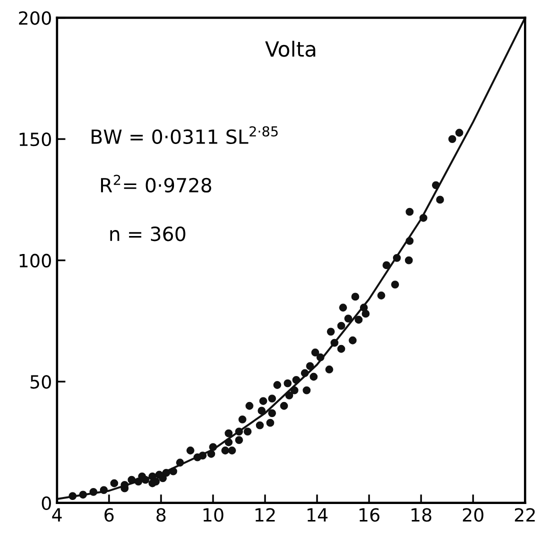 The width and height of the screenshot is (543, 539). I want to click on text: Volta, so click(290, 48).